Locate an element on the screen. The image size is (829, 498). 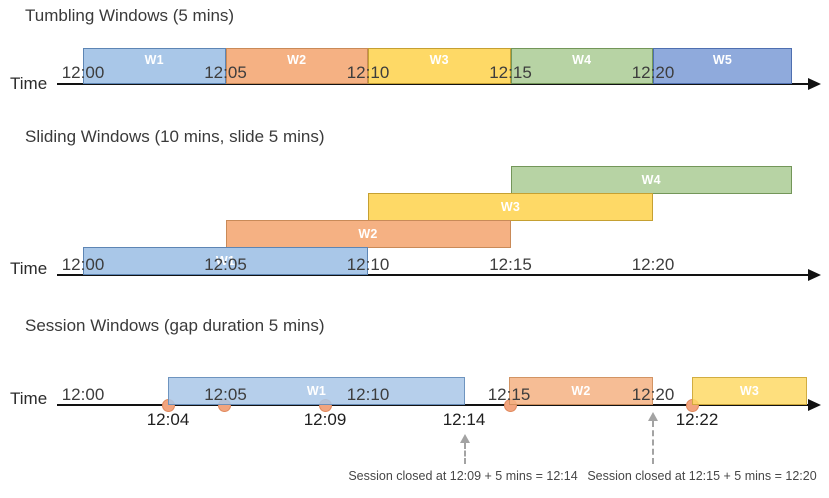
window-tumbling-w5: W5 is located at coordinates (722, 66).